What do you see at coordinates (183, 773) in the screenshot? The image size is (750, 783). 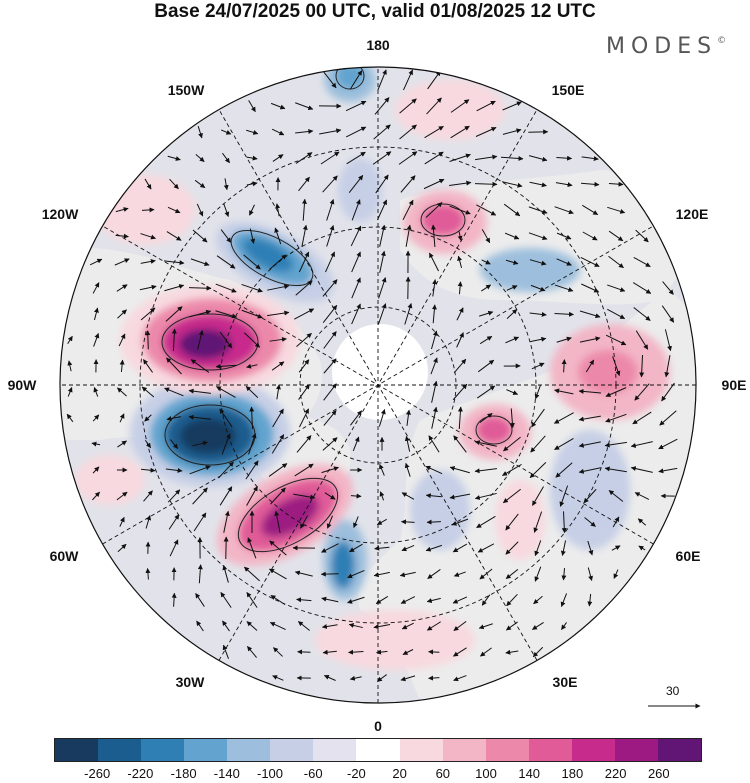 I see `colorbar-tick-label: -180` at bounding box center [183, 773].